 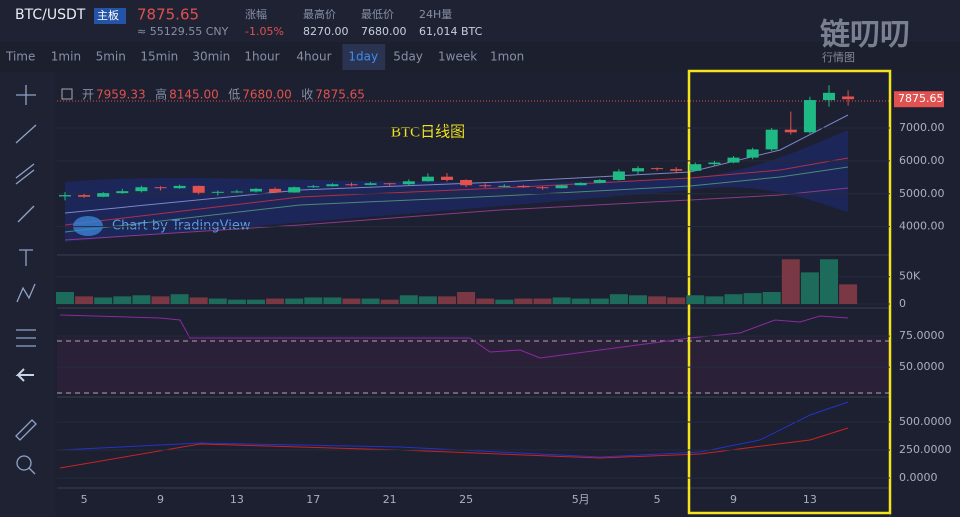 What do you see at coordinates (161, 94) in the screenshot?
I see `ohlc-label: 高` at bounding box center [161, 94].